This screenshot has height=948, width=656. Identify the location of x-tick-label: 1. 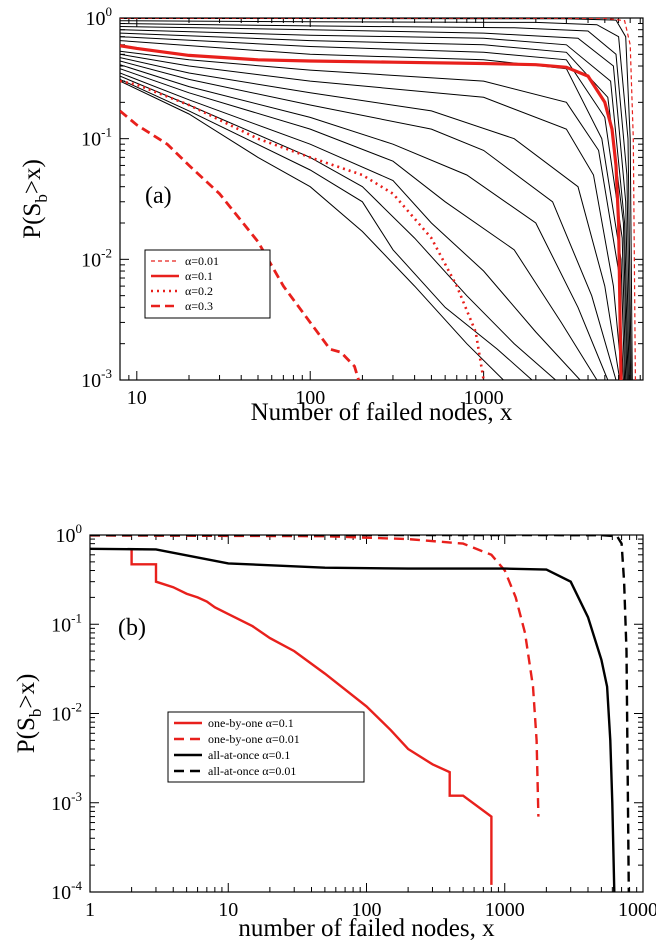
(90, 910).